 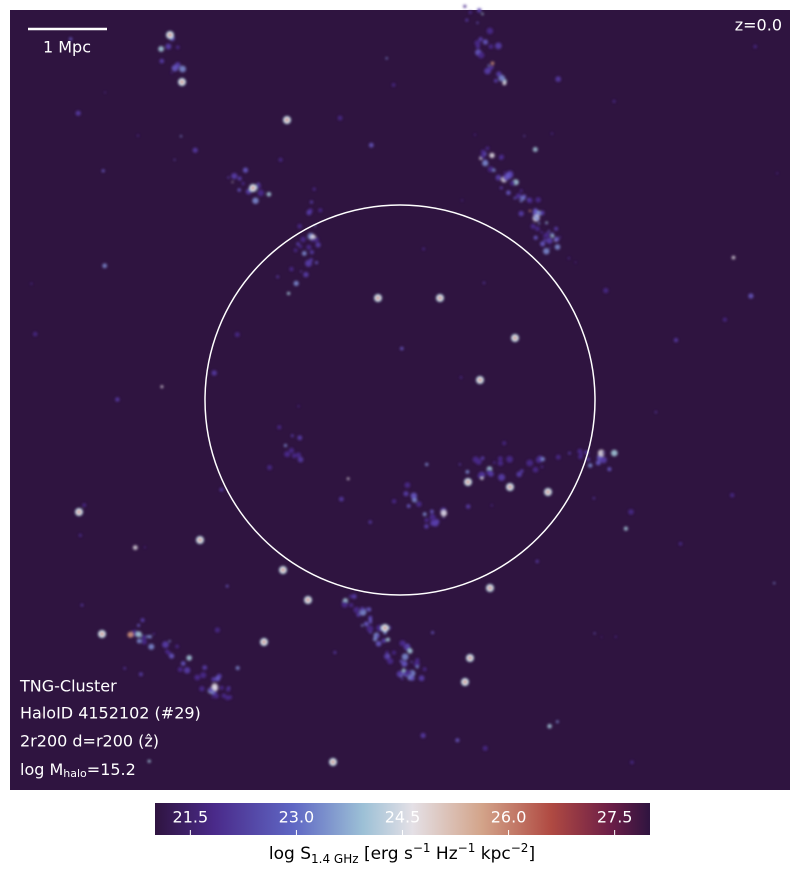 I want to click on scale-label: 1 Mpc, so click(x=67, y=47).